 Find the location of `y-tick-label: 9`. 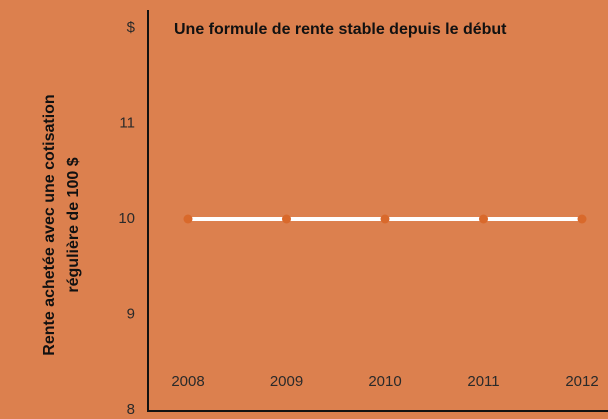

y-tick-label: 9 is located at coordinates (131, 313).